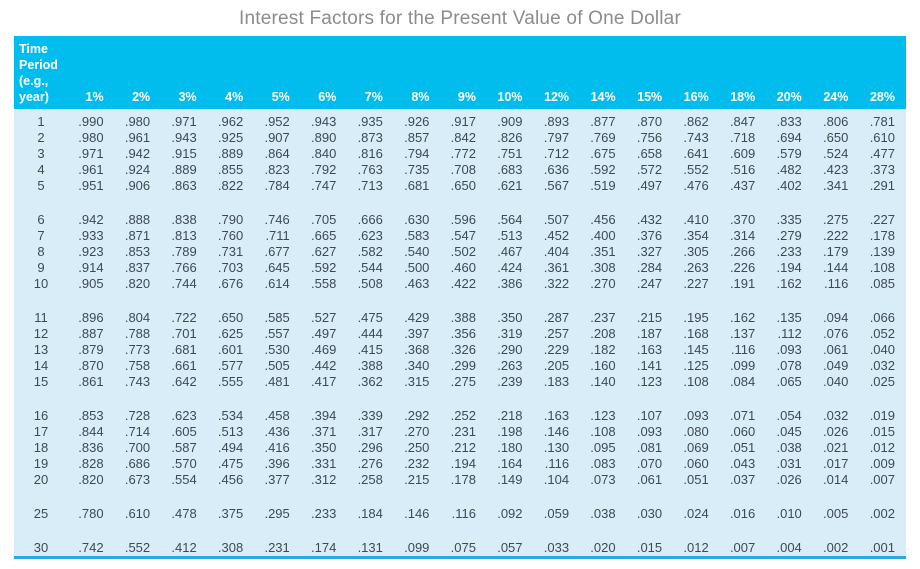  Describe the element at coordinates (649, 381) in the screenshot. I see `factor-cell-y15-15%: .123` at that location.